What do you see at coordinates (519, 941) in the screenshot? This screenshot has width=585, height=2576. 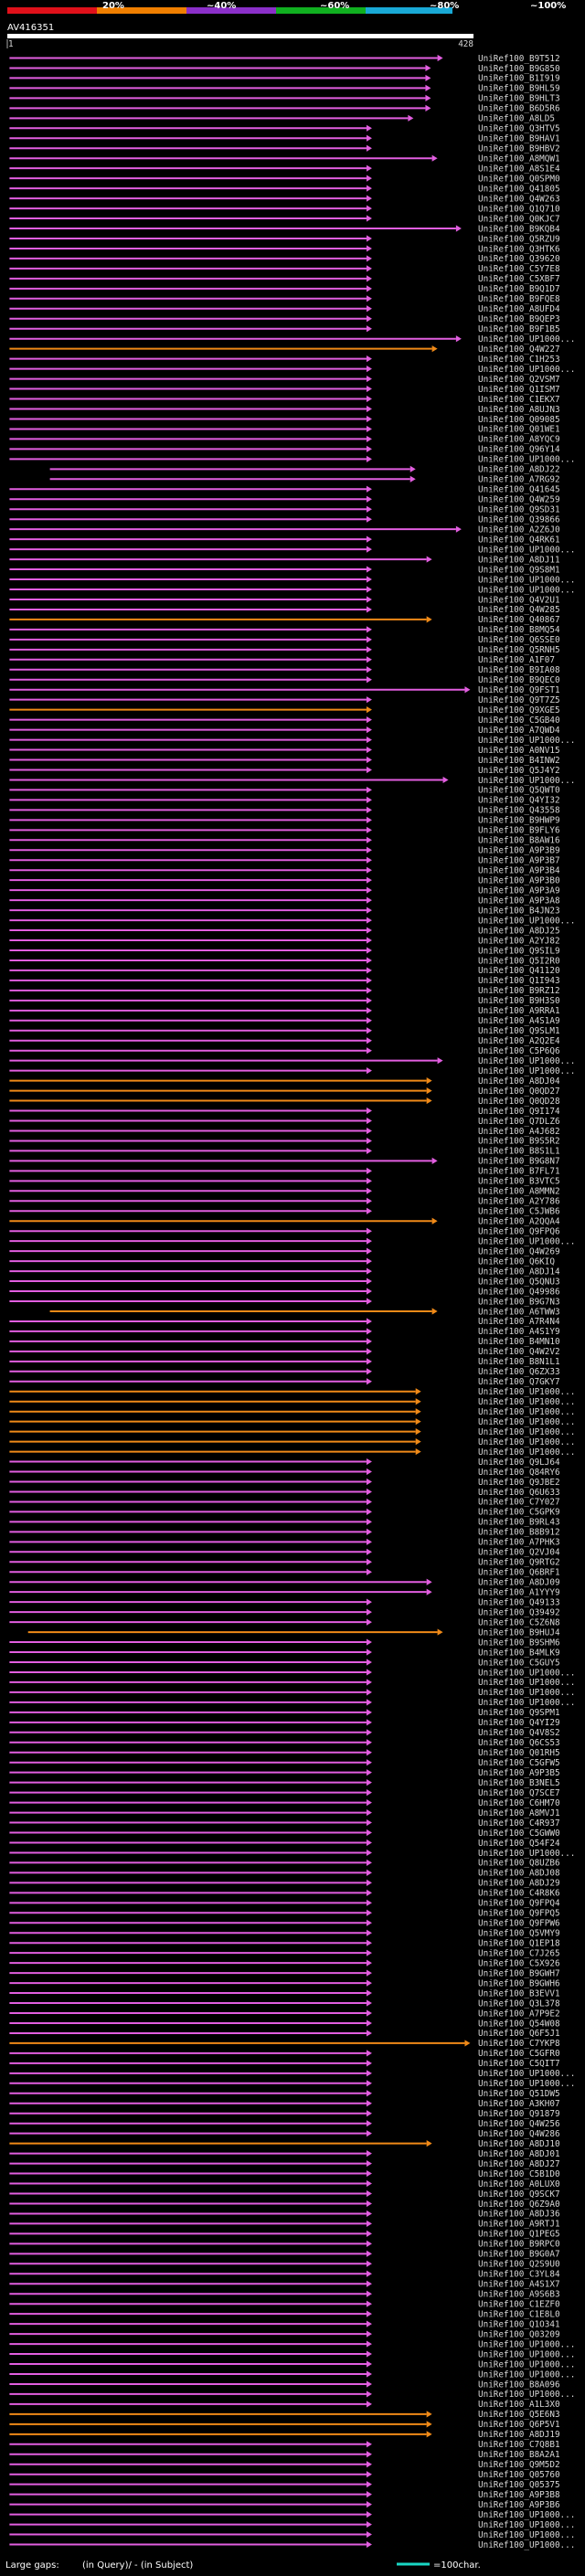 I see `hit-label: UniRef100_A2YJ82` at bounding box center [519, 941].